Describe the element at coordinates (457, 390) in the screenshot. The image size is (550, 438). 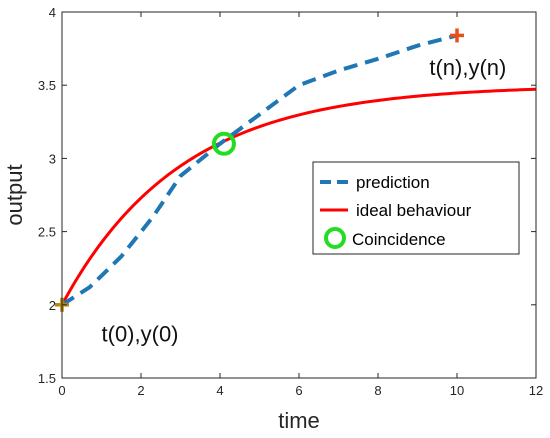
I see `x-tick-label: 10` at that location.